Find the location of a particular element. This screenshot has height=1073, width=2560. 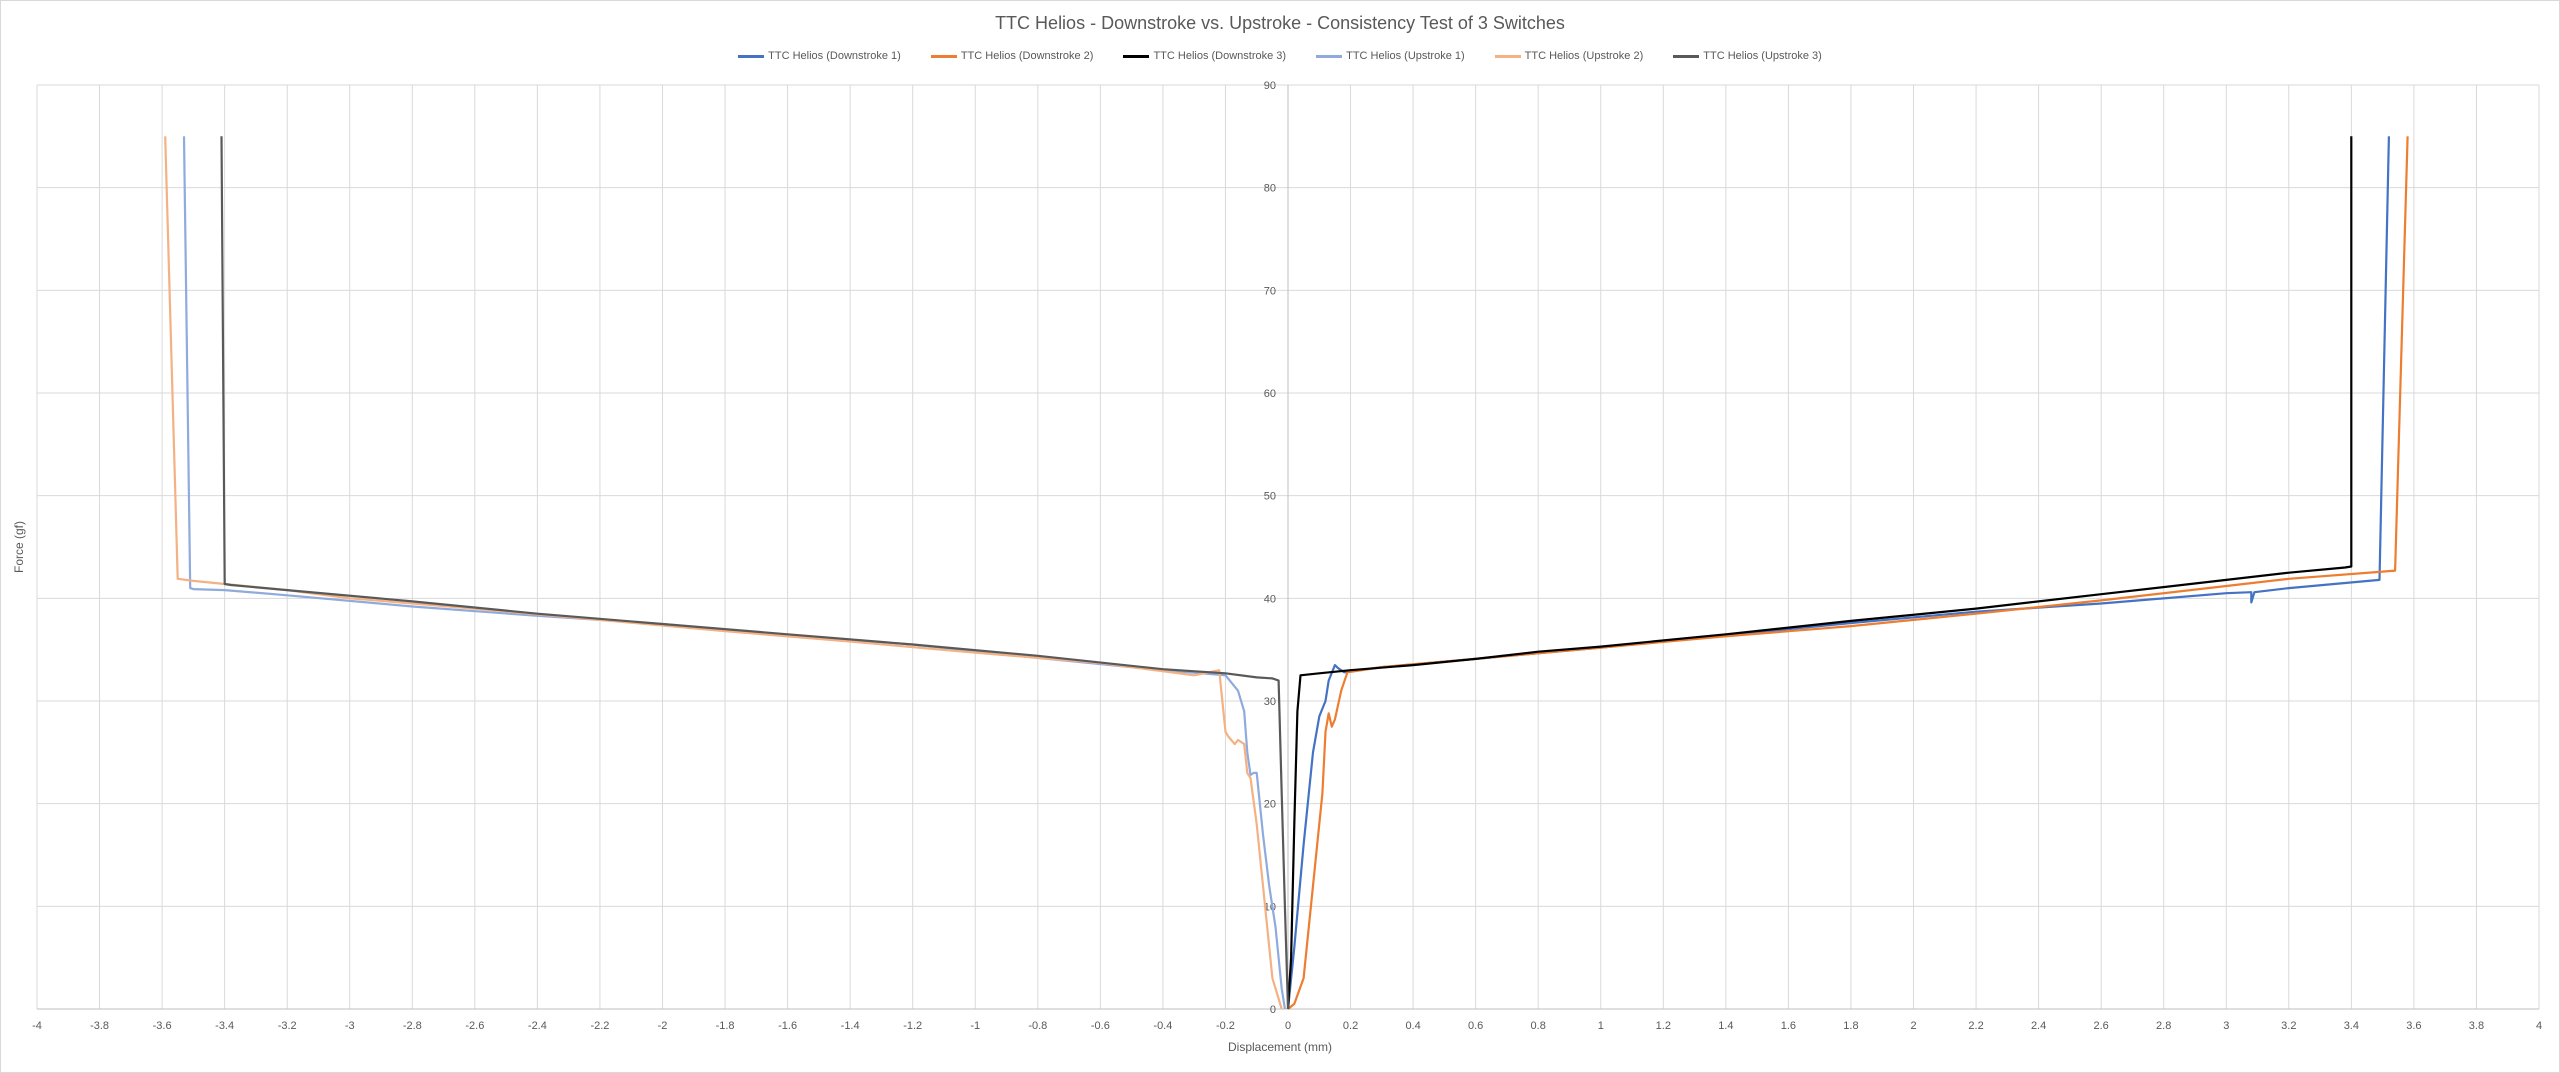

x-axis-title: Displacement (mm) is located at coordinates (1279, 1047).